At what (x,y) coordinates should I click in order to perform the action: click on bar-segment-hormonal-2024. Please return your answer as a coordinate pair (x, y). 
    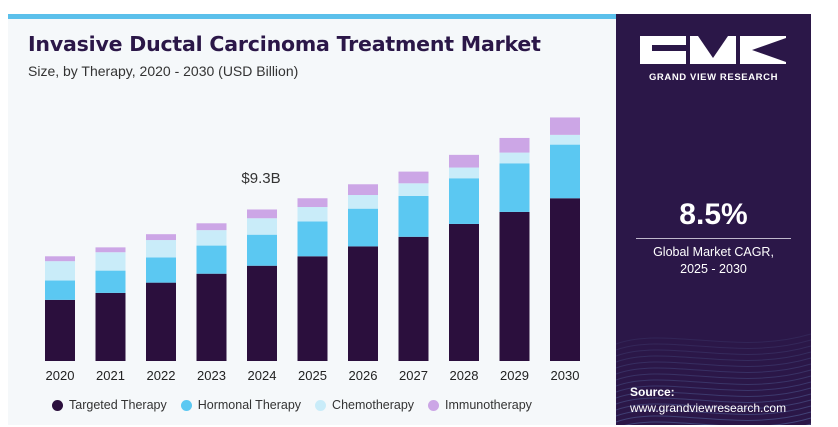
    Looking at the image, I should click on (262, 250).